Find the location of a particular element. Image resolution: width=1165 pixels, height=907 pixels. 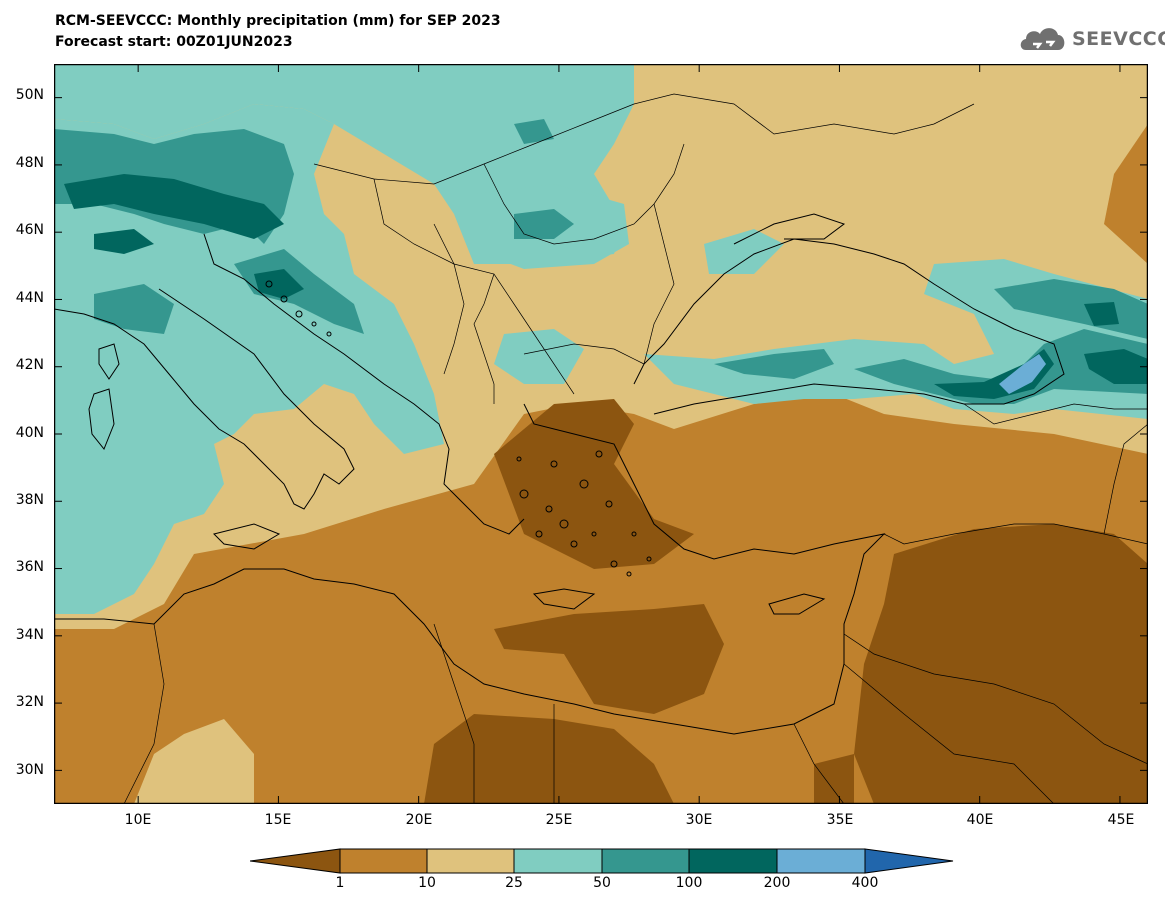

colorbar-label-25: 25 is located at coordinates (514, 883).